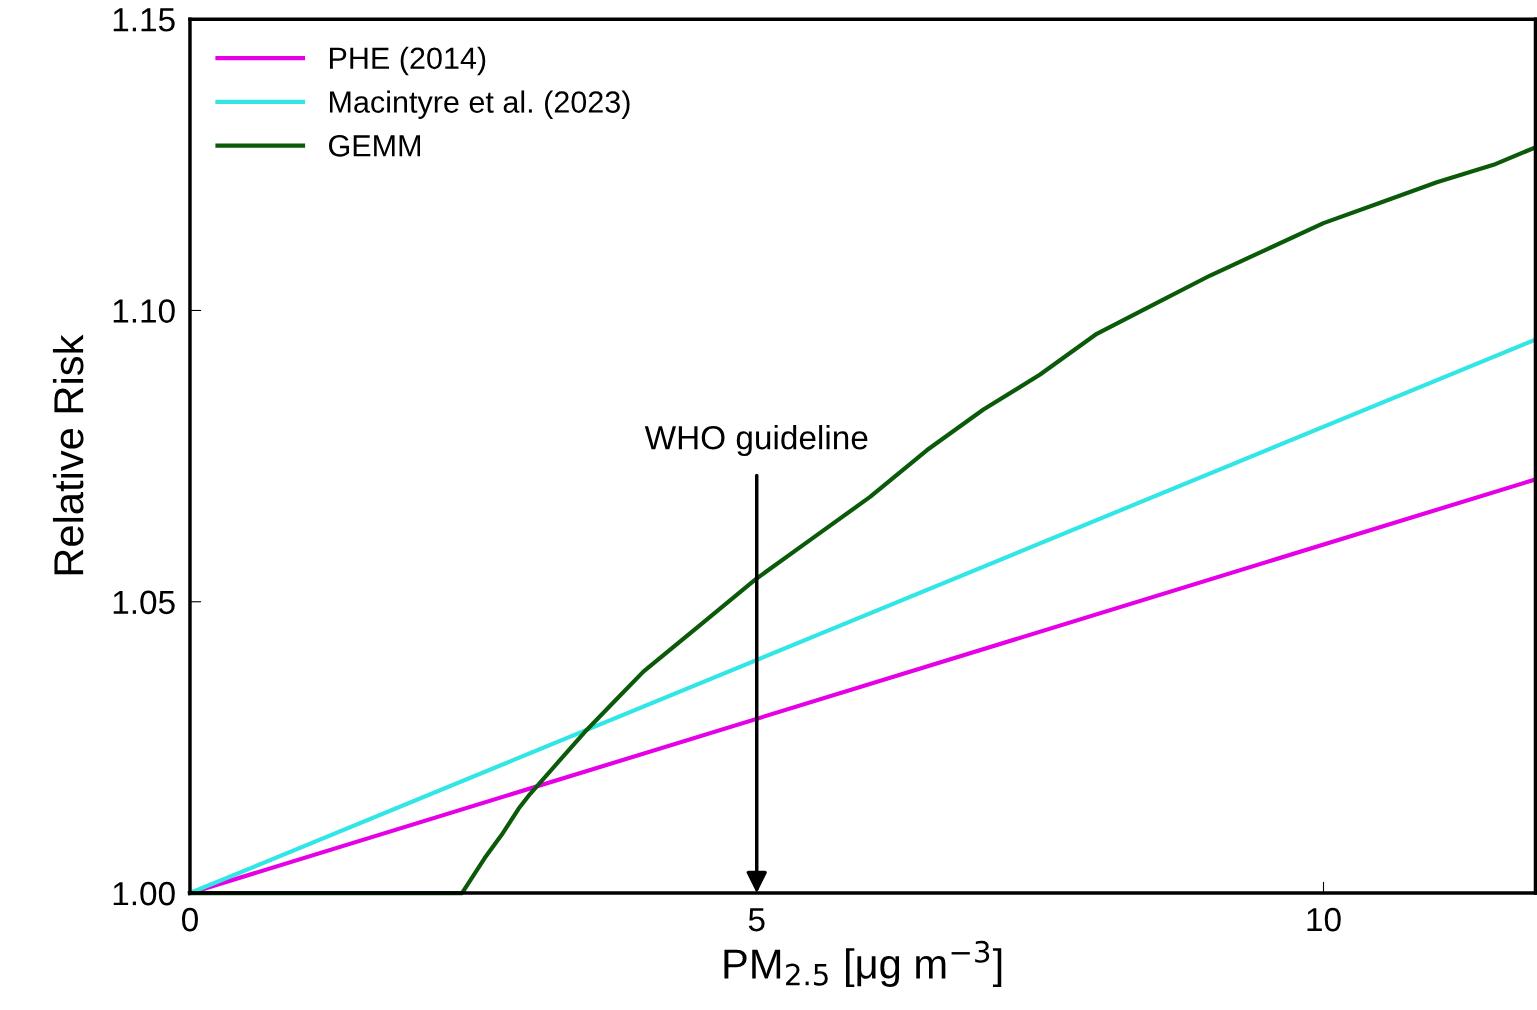 This screenshot has height=1010, width=1537. Describe the element at coordinates (68, 454) in the screenshot. I see `y-axis-title: Relative Risk` at that location.